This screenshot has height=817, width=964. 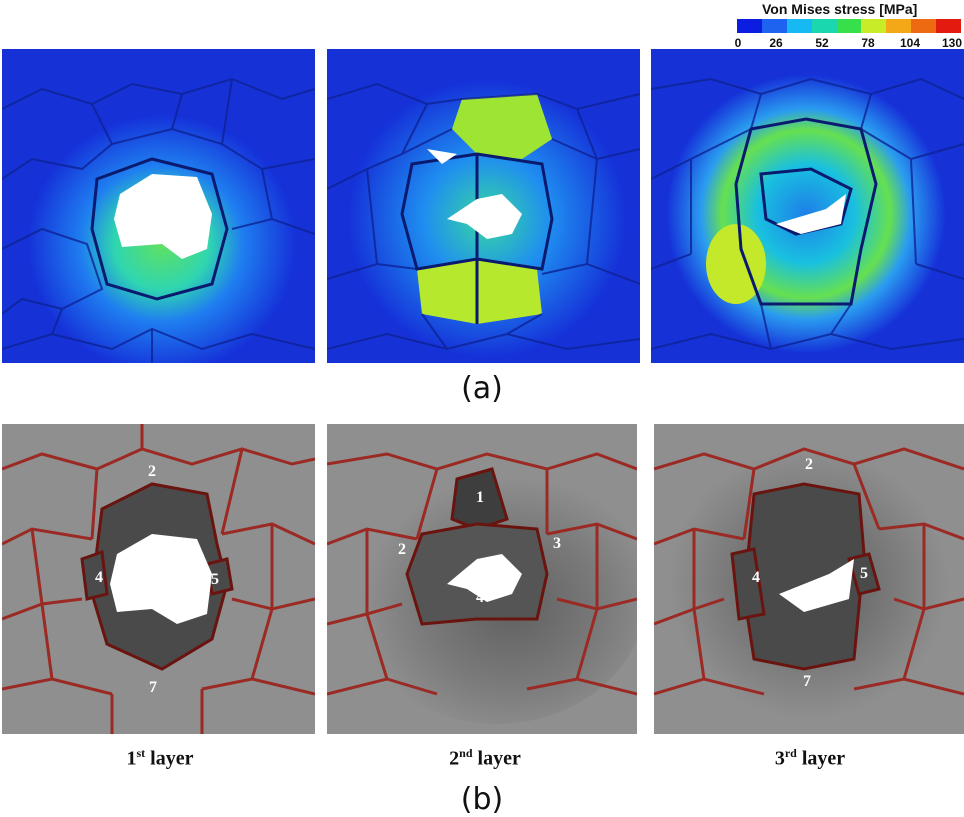 What do you see at coordinates (776, 43) in the screenshot?
I see `legend-tick: 26` at bounding box center [776, 43].